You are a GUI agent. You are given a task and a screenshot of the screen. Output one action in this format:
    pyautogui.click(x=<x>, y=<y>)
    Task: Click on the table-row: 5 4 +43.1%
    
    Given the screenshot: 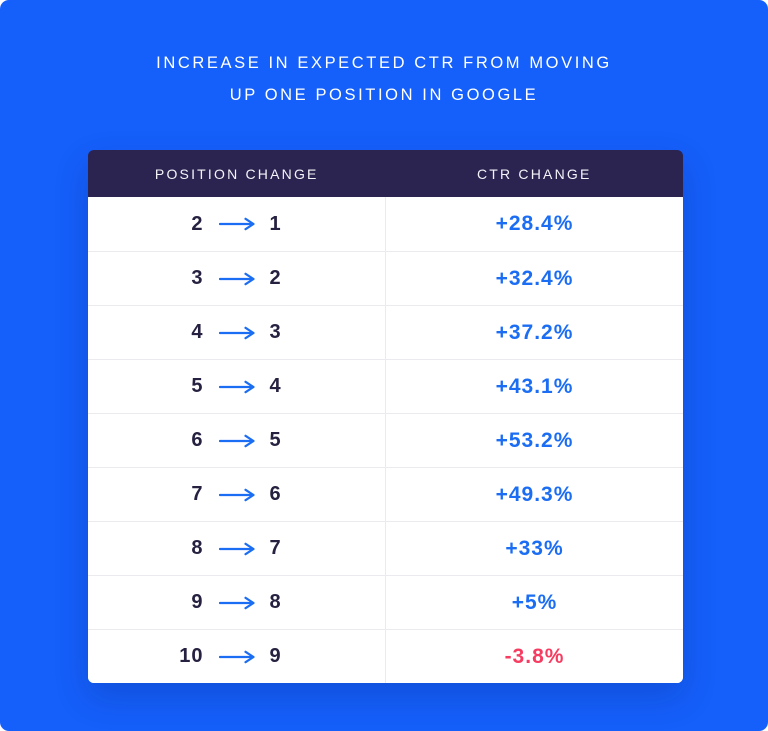 What is the action you would take?
    pyautogui.click(x=385, y=386)
    